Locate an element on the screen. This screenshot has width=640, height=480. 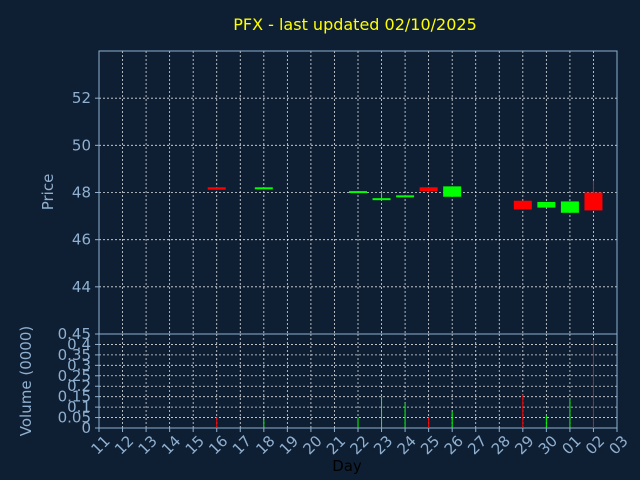
price-axis: 44 46 48 50 52 is located at coordinates (85, 192).